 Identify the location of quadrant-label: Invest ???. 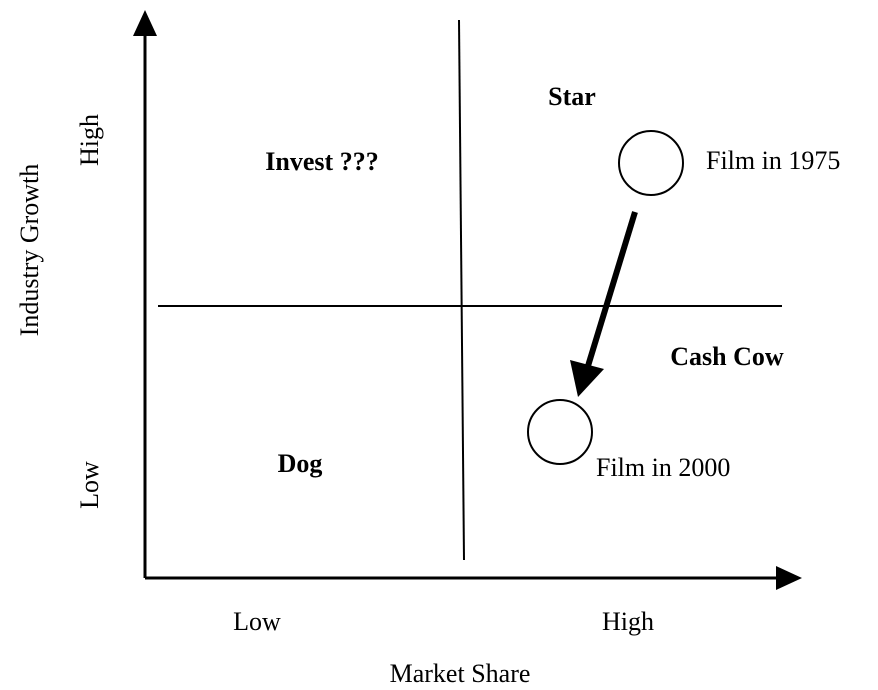
(321, 161).